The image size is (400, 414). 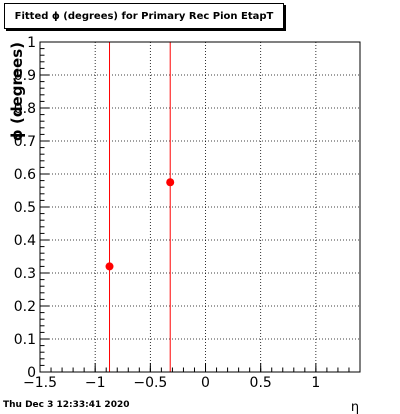 I want to click on x-axis: −1.5 −1 −0.5 0 0.5 1, so click(x=192, y=377).